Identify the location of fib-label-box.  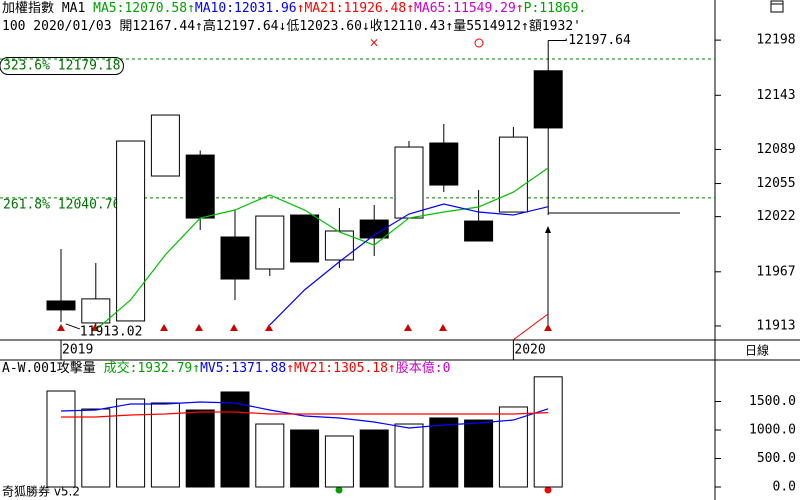
(62, 65).